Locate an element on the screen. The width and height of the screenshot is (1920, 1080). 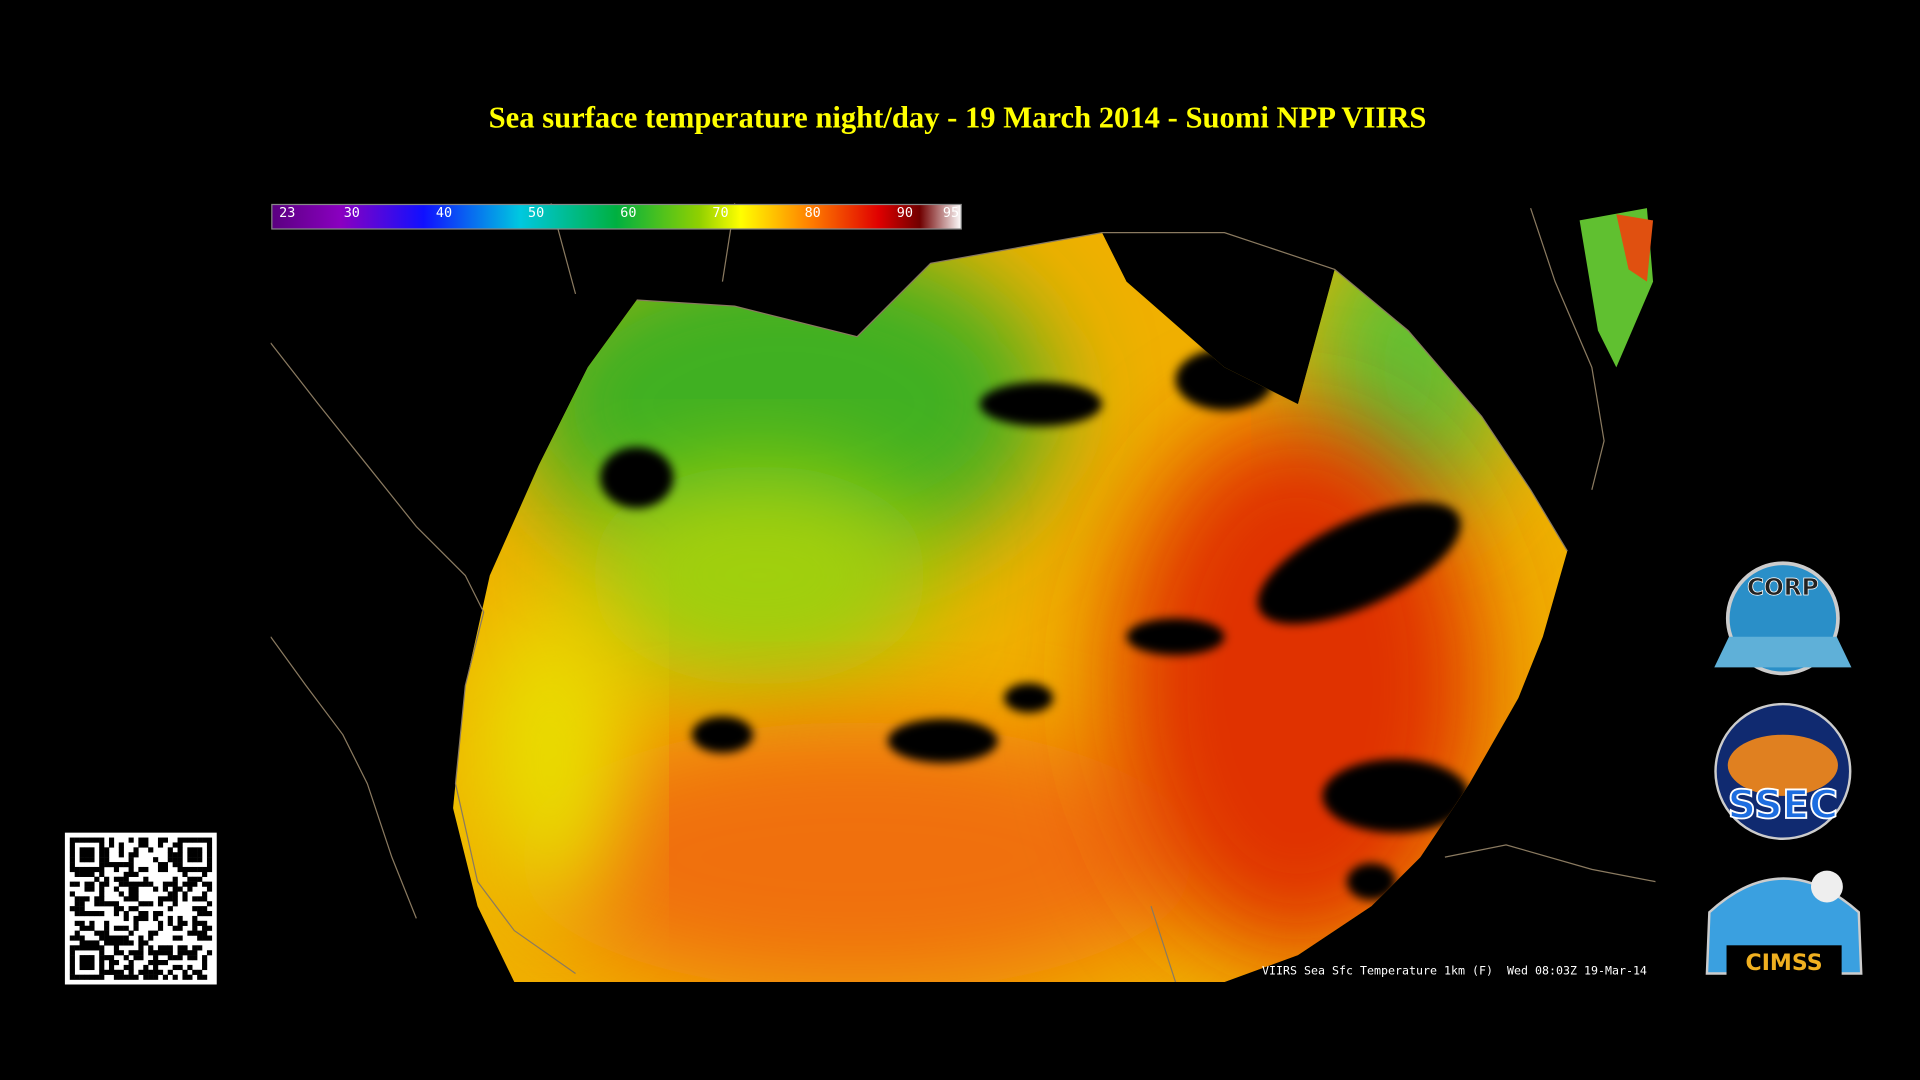
logo-corp: CORP is located at coordinates (1783, 618).